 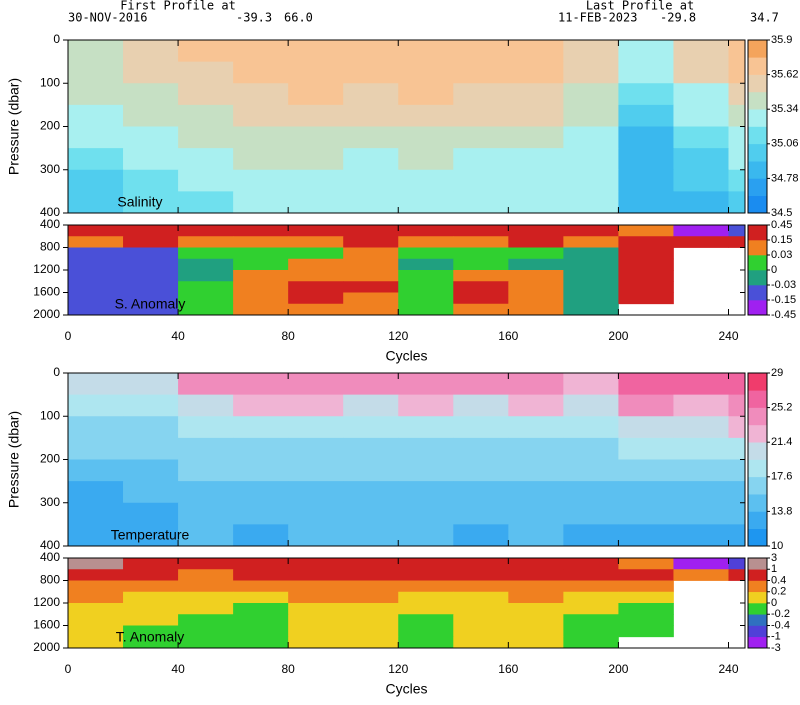 What do you see at coordinates (150, 637) in the screenshot?
I see `panel-label: T. Anomaly` at bounding box center [150, 637].